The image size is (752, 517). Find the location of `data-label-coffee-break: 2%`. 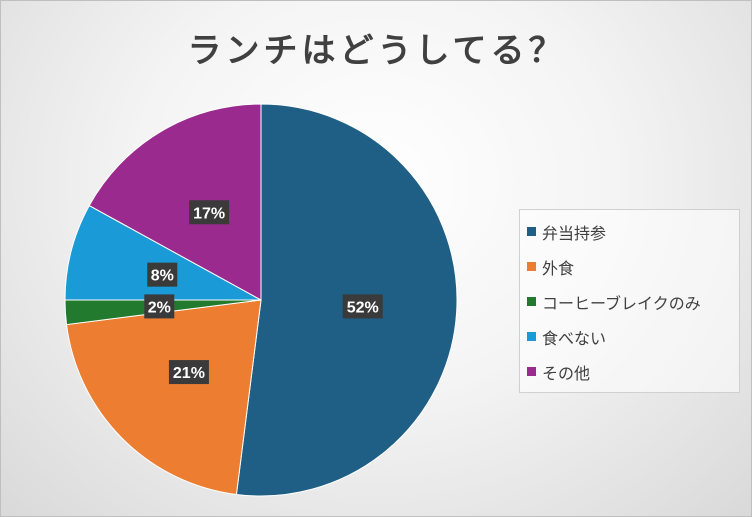

data-label-coffee-break: 2% is located at coordinates (159, 306).